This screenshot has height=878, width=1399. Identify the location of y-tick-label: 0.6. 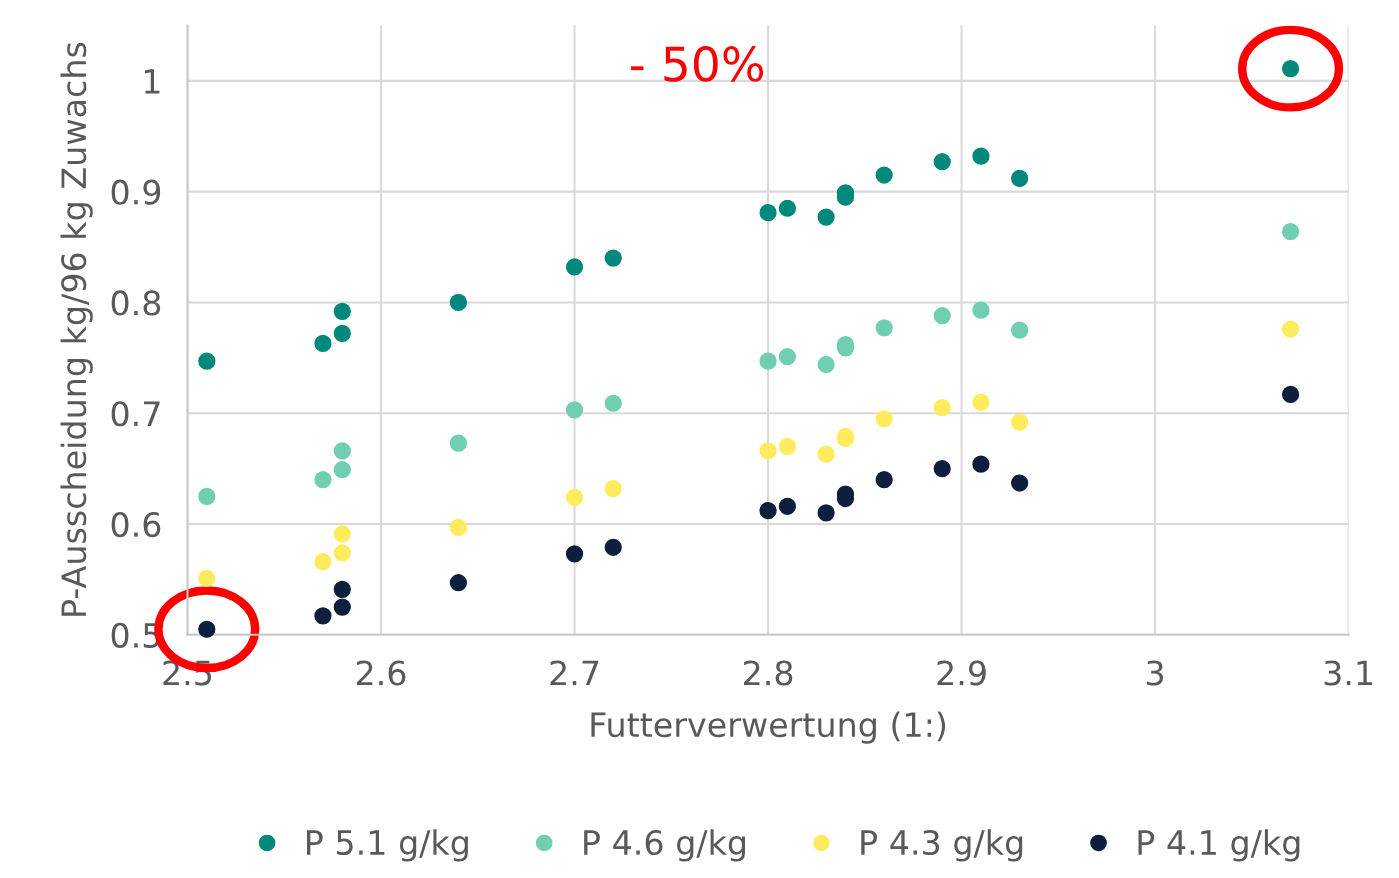
(136, 524).